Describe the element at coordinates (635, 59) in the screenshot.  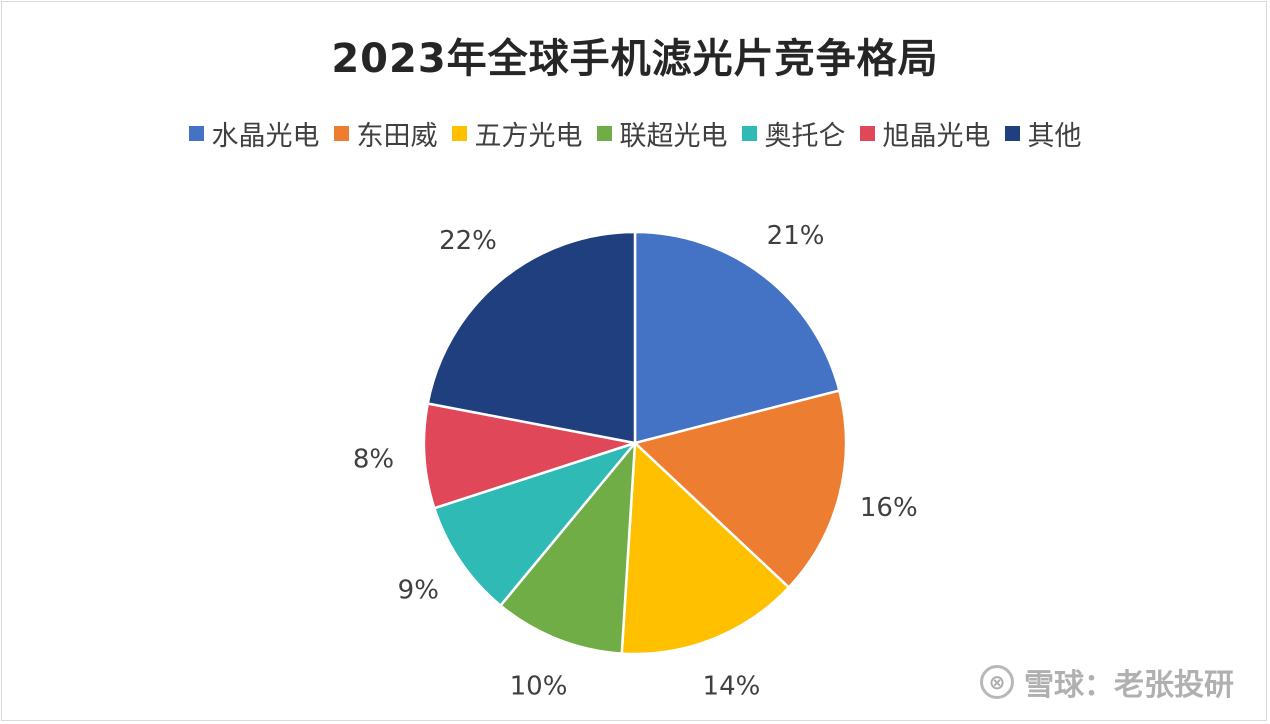
I see `chart-title: 2023年全球手机滤光片竞争格局` at that location.